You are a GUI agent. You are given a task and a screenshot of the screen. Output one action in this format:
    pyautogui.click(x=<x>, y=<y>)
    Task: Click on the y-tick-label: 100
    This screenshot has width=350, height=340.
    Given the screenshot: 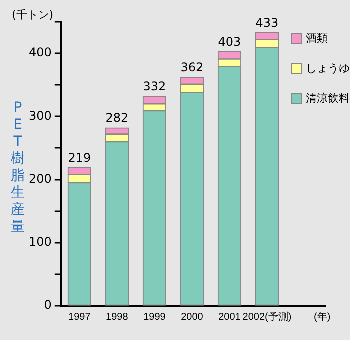 What is the action you would take?
    pyautogui.click(x=40, y=242)
    